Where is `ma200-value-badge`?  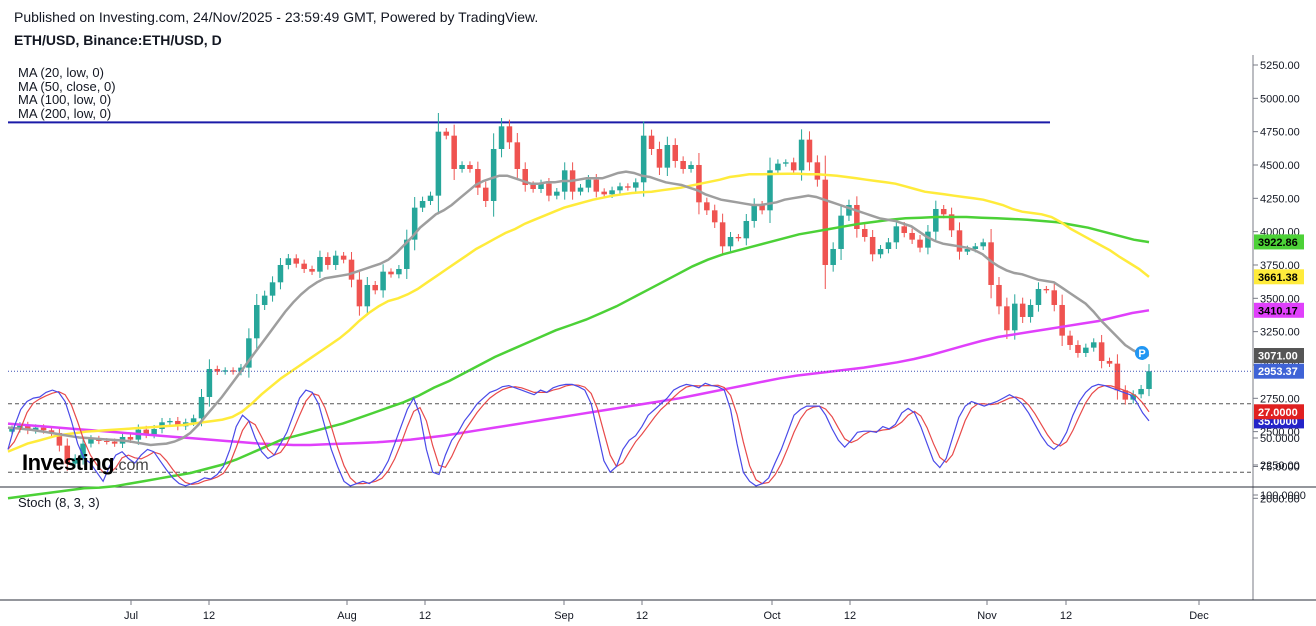 ma200-value-badge is located at coordinates (1279, 310).